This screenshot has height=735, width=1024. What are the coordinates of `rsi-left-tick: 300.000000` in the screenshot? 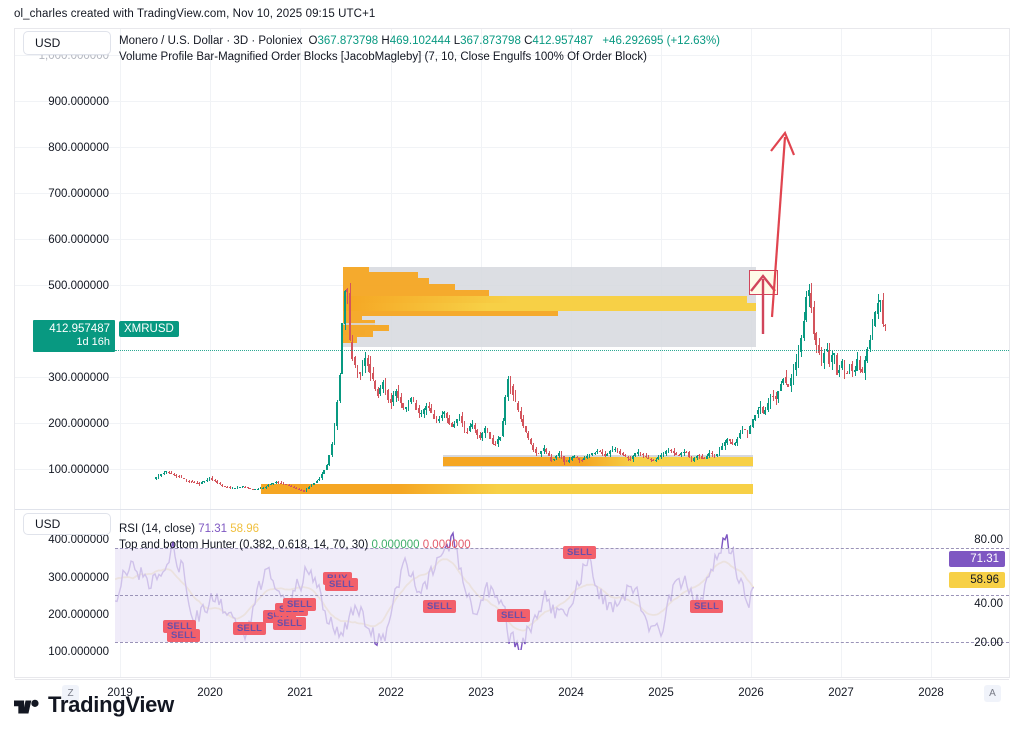 It's located at (78, 578).